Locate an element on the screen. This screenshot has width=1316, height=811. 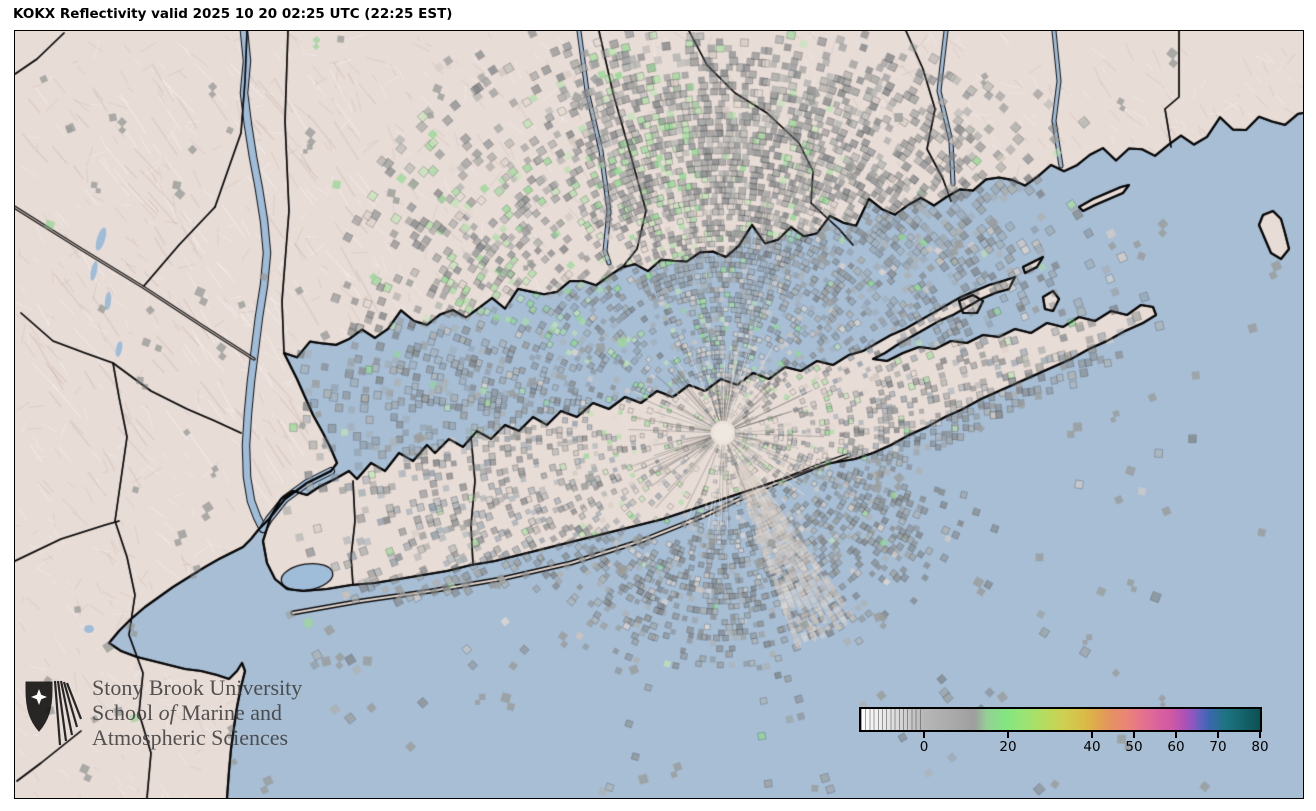
colorbar-tick-label: 50 is located at coordinates (1134, 747).